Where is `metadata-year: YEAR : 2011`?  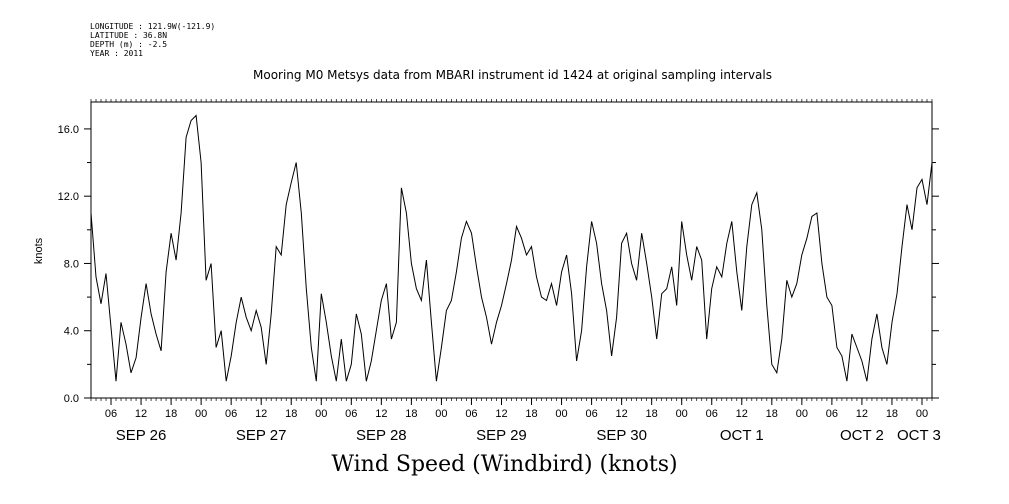
metadata-year: YEAR : 2011 is located at coordinates (116, 53).